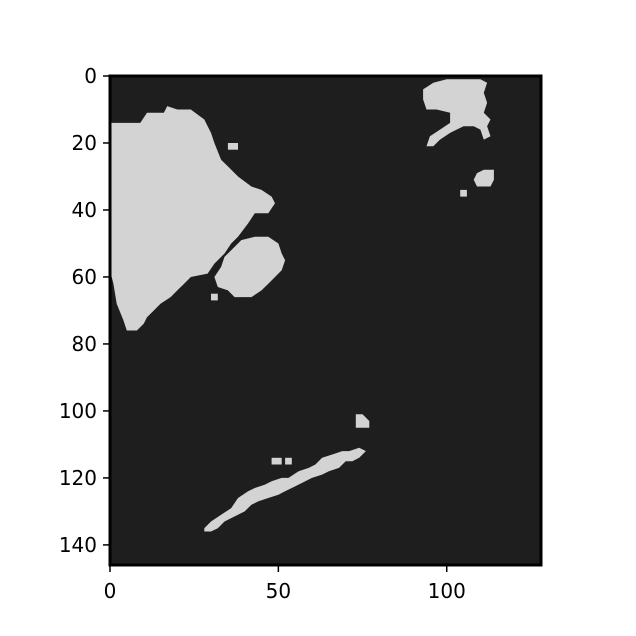  What do you see at coordinates (362, 421) in the screenshot?
I see `southern-islet-top` at bounding box center [362, 421].